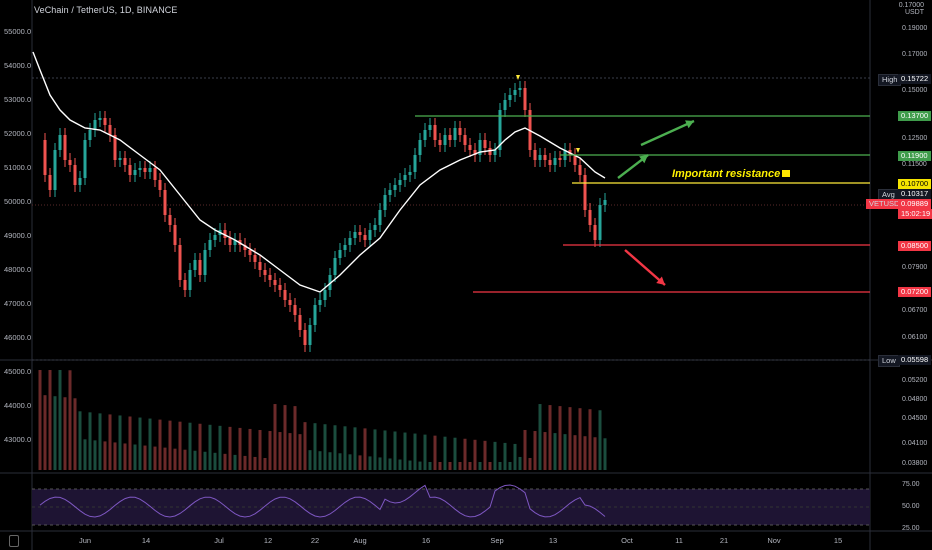 This screenshot has width=932, height=550. What do you see at coordinates (17, 439) in the screenshot?
I see `left-axis-label: 43000.0` at bounding box center [17, 439].